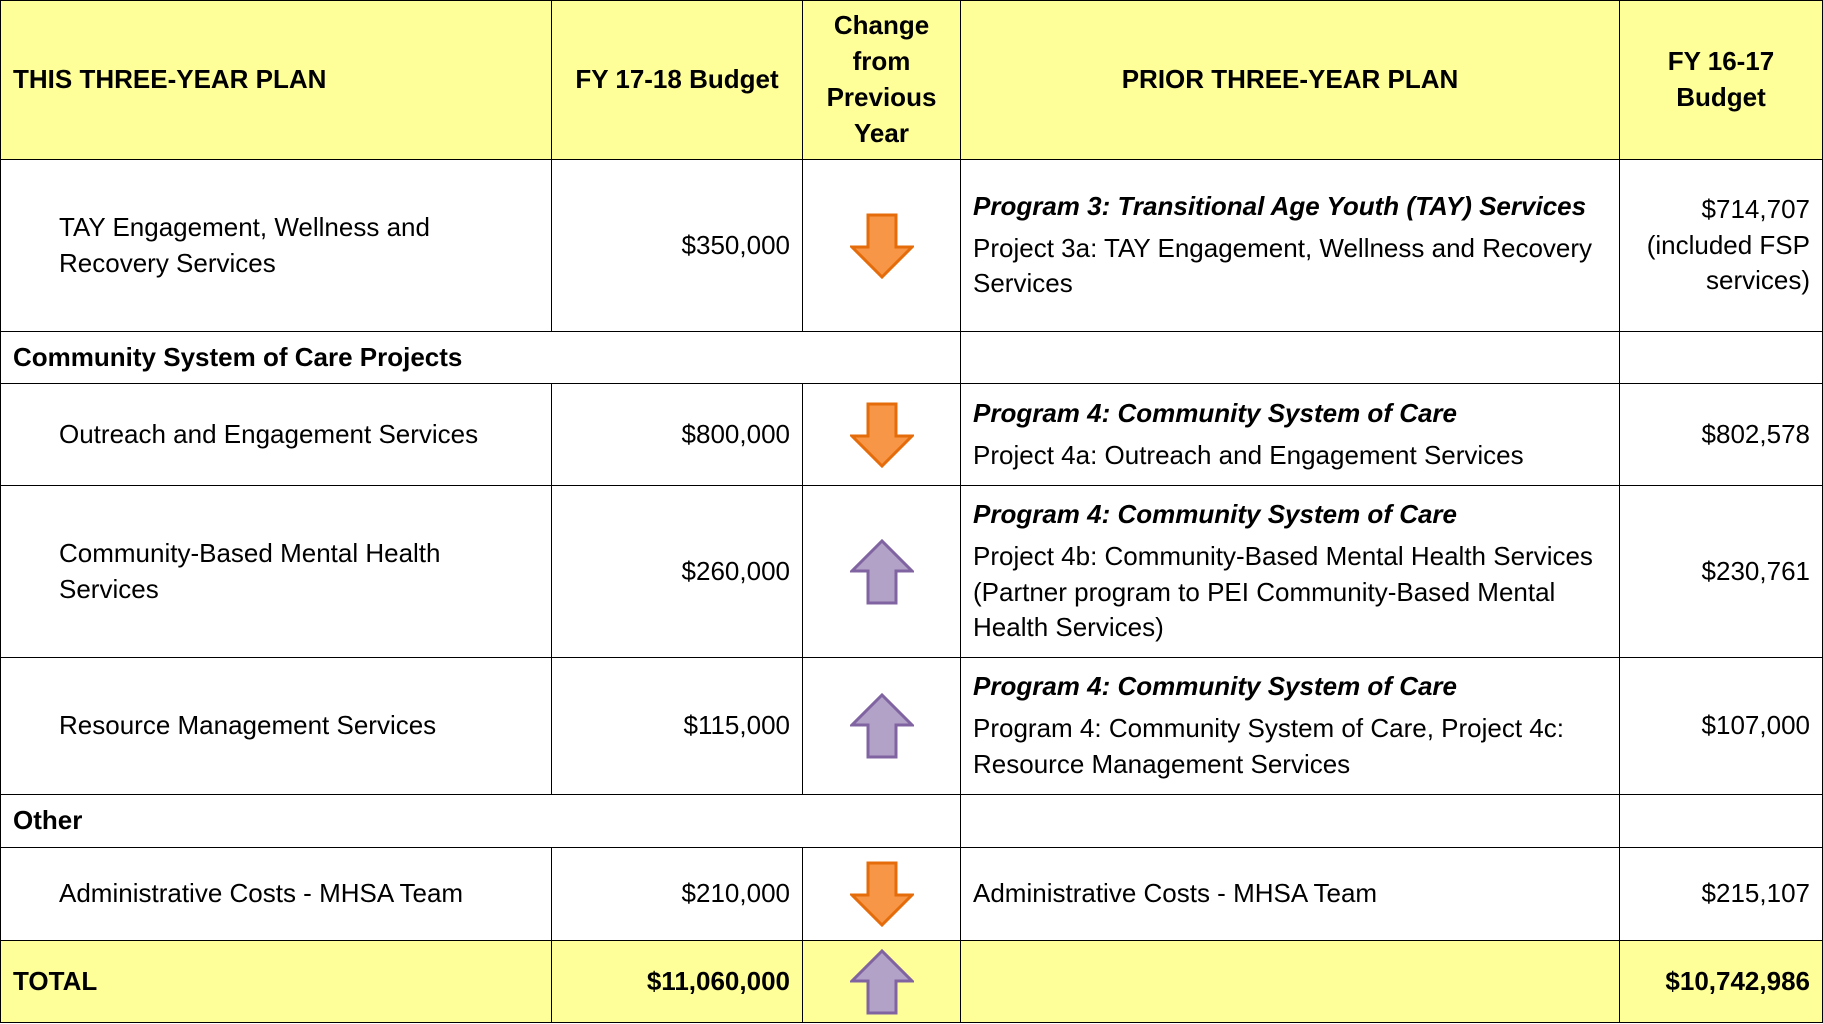 Image resolution: width=1823 pixels, height=1024 pixels. I want to click on prior-budget: $230,761, so click(1721, 571).